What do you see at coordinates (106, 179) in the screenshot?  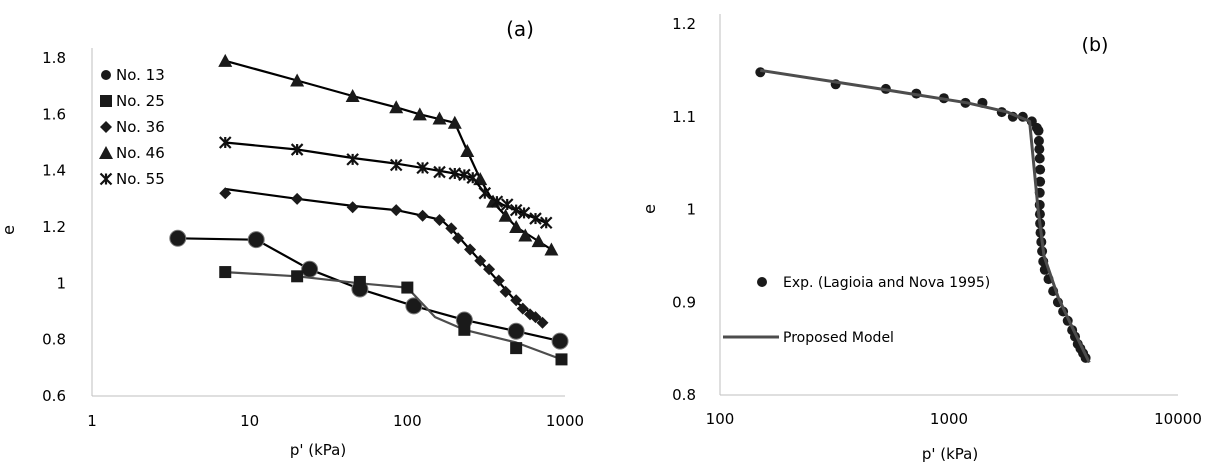 I see `legend-no-55-marker-legend` at bounding box center [106, 179].